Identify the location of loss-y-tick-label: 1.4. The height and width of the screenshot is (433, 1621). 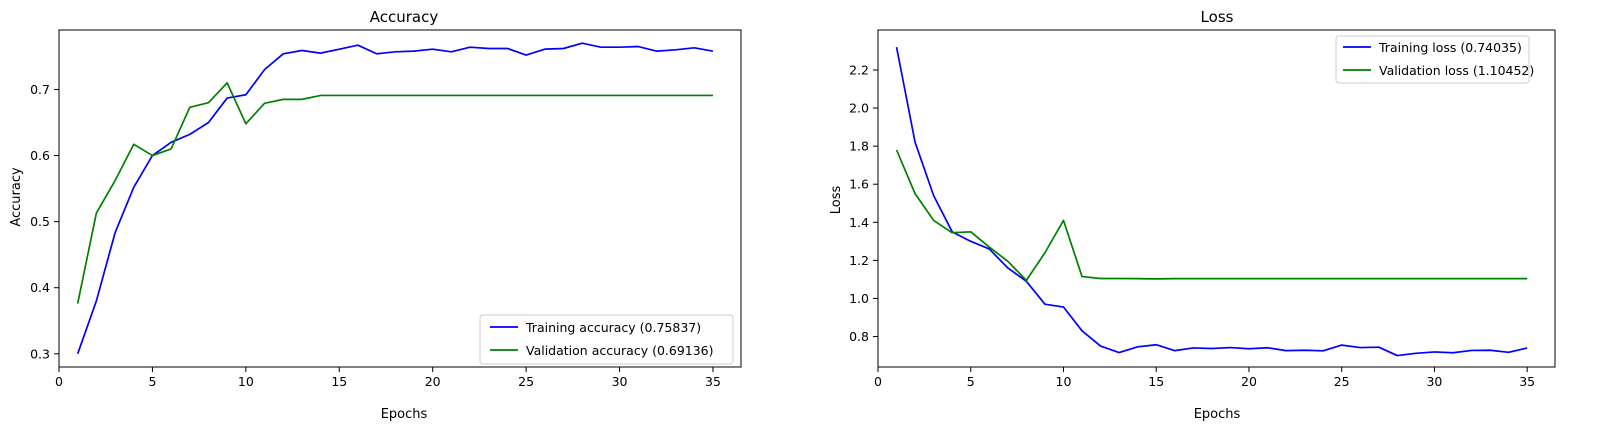
(859, 222).